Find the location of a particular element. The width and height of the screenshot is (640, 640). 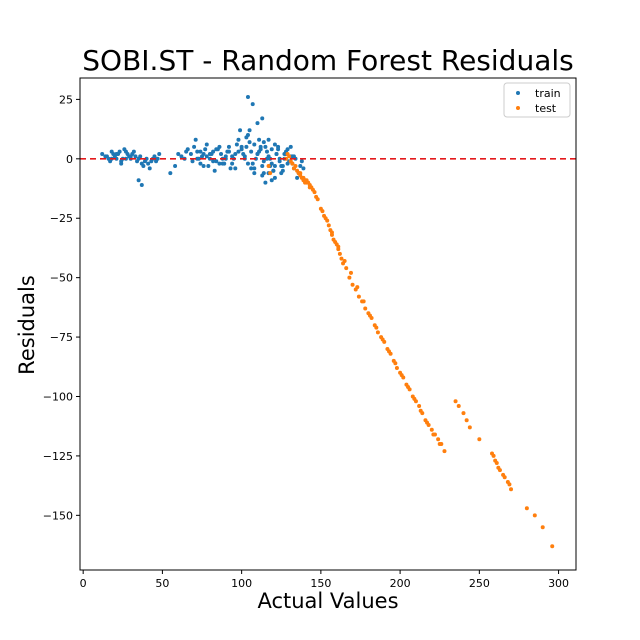

y-tick-label: −50 is located at coordinates (61, 278).